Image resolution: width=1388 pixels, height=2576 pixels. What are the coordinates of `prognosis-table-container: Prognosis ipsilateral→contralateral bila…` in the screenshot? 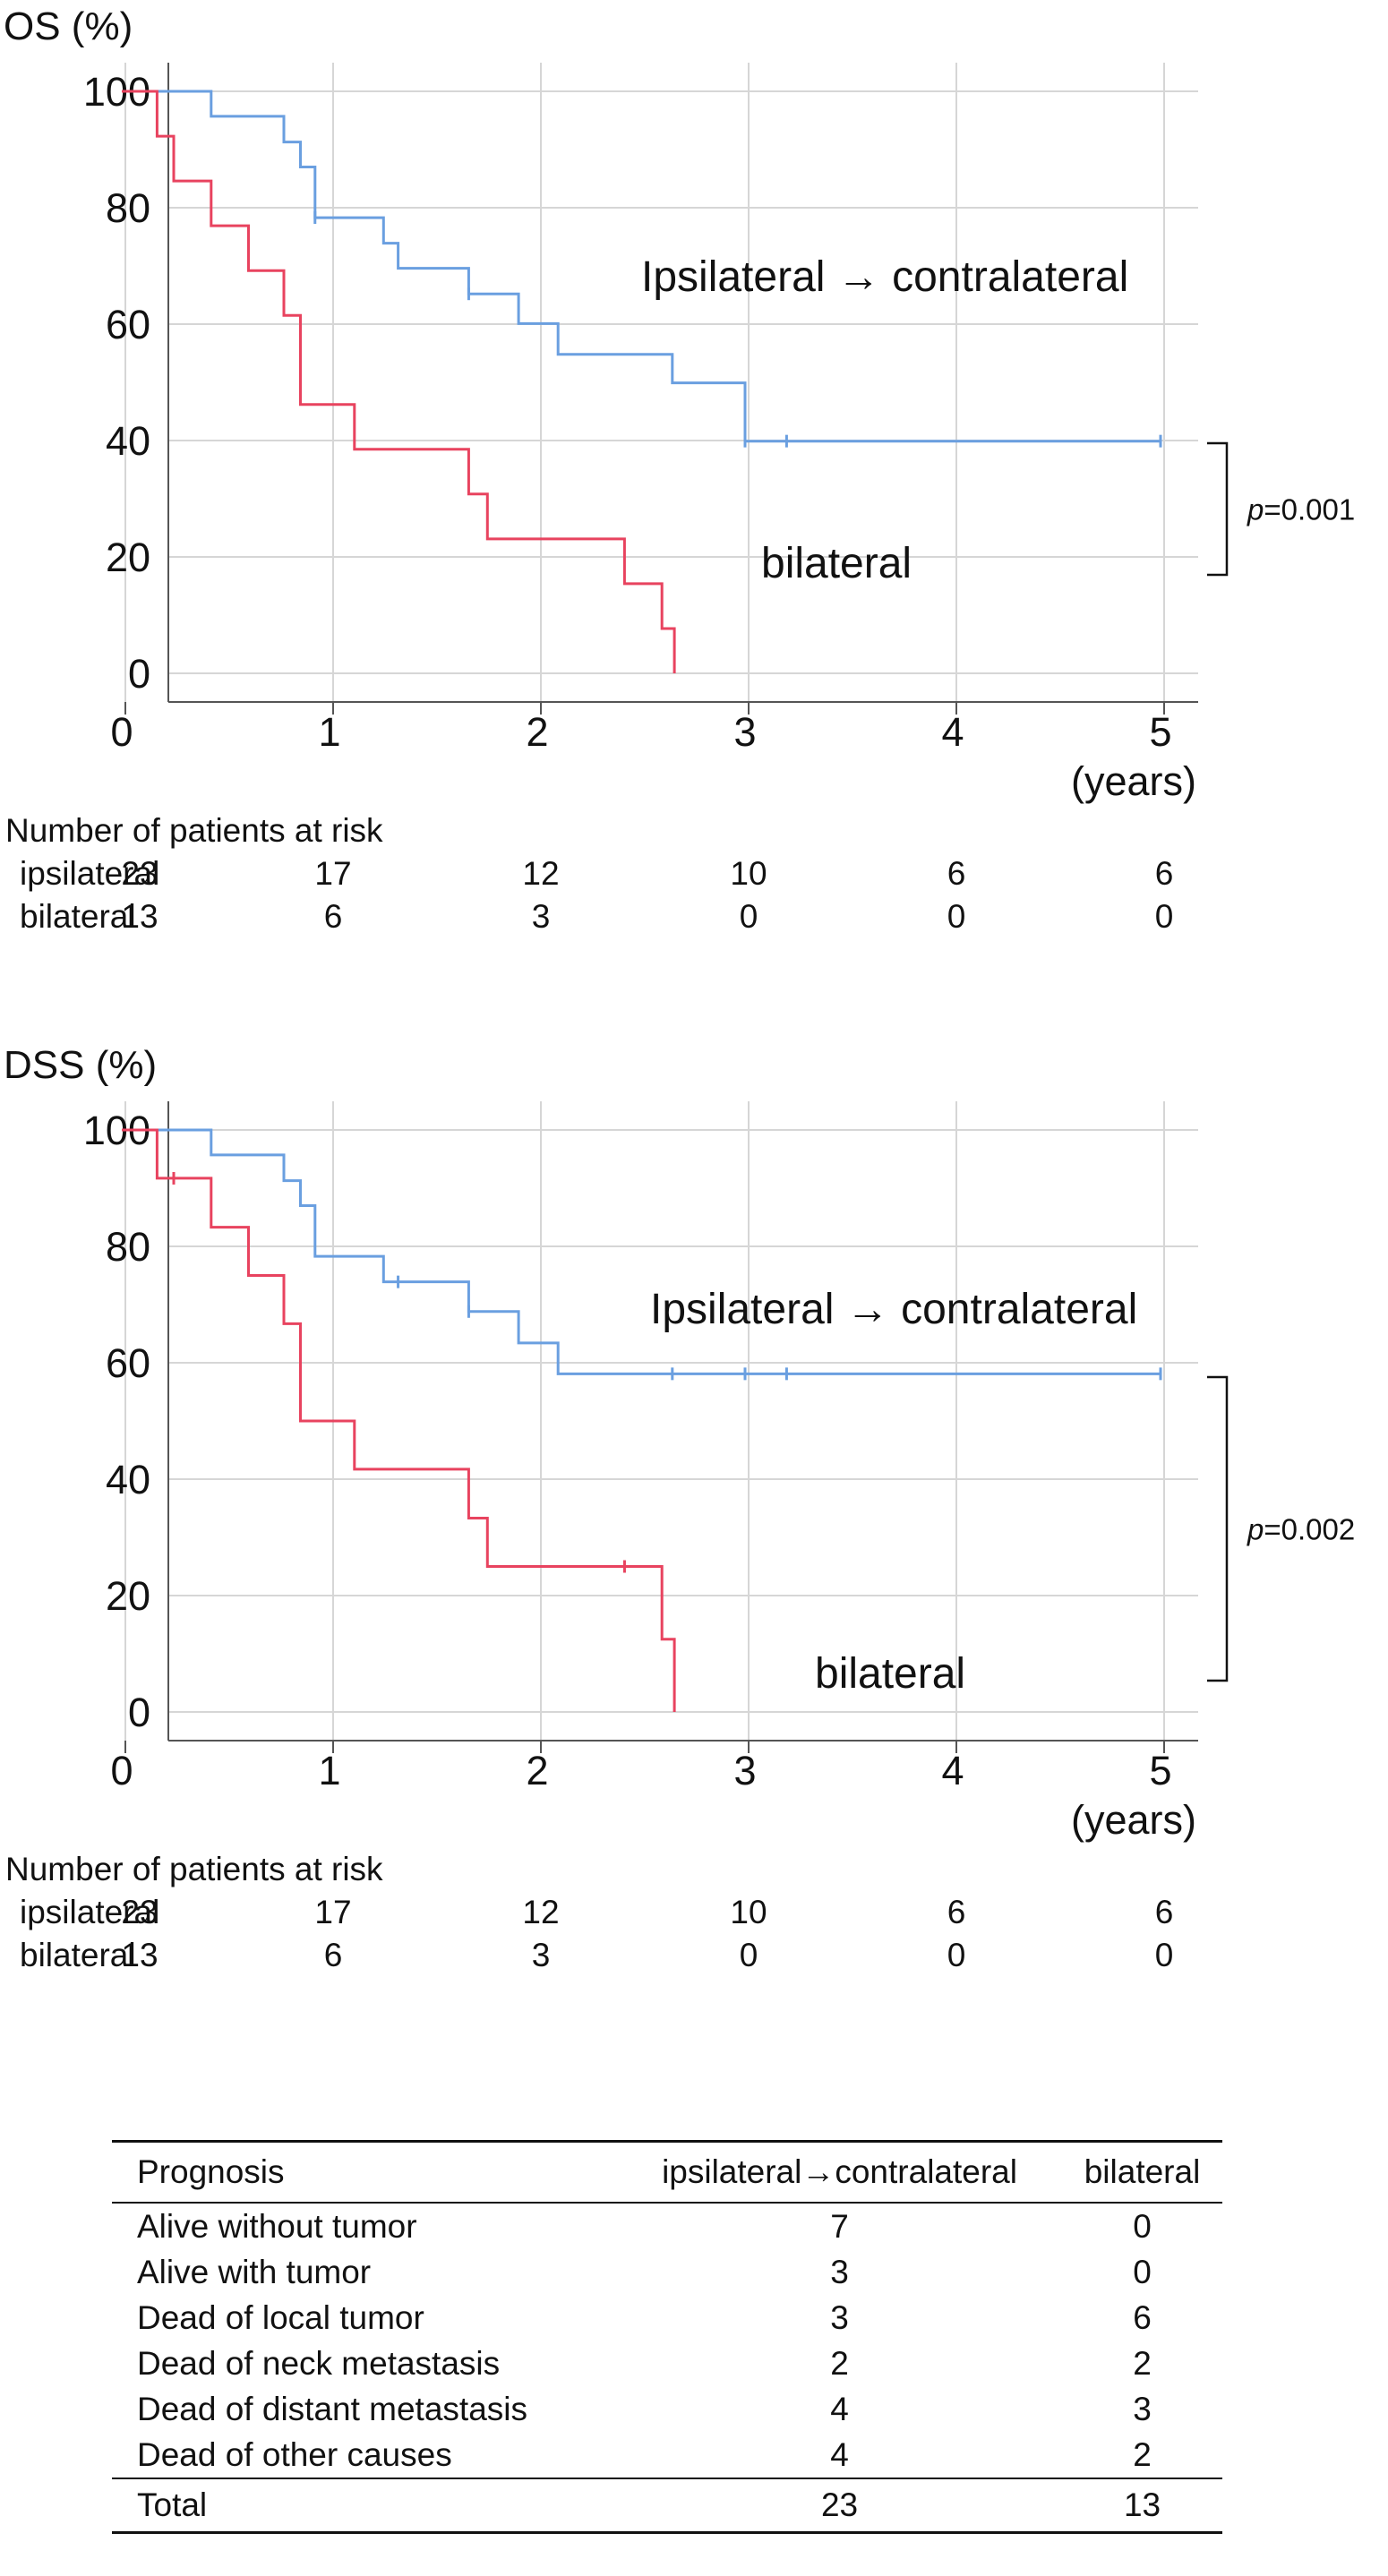 It's located at (667, 2337).